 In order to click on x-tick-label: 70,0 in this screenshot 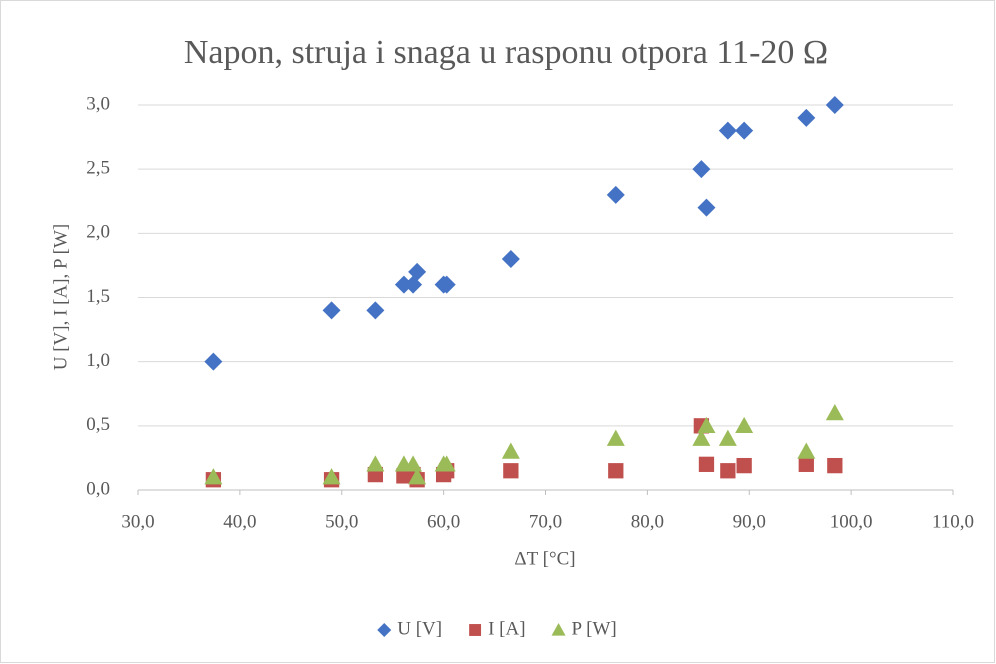, I will do `click(545, 521)`.